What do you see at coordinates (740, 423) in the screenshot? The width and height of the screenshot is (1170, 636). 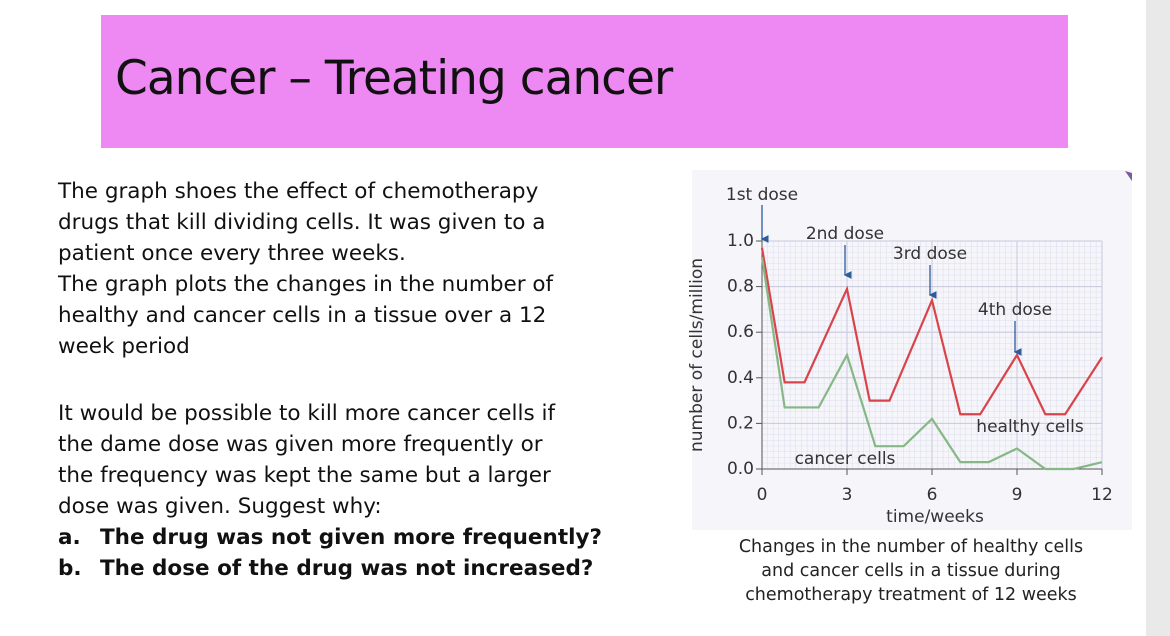 I see `y-tick-label: 0.2` at bounding box center [740, 423].